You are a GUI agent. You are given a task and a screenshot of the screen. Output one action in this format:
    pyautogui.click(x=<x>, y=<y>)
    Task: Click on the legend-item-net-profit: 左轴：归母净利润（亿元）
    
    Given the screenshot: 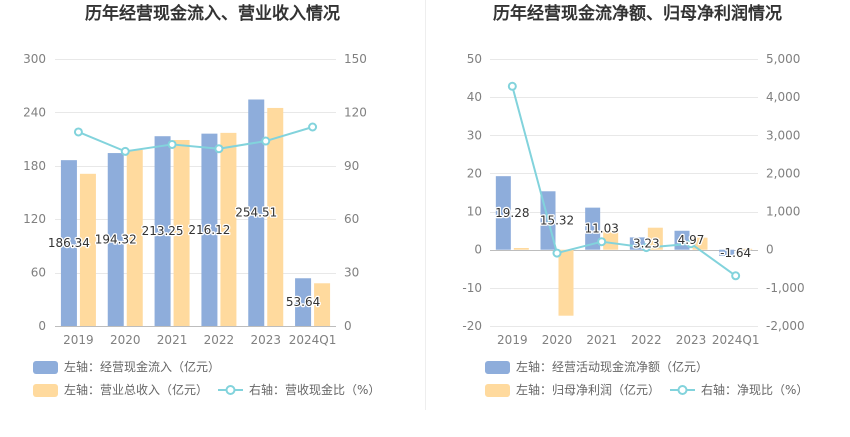 What is the action you would take?
    pyautogui.click(x=572, y=390)
    